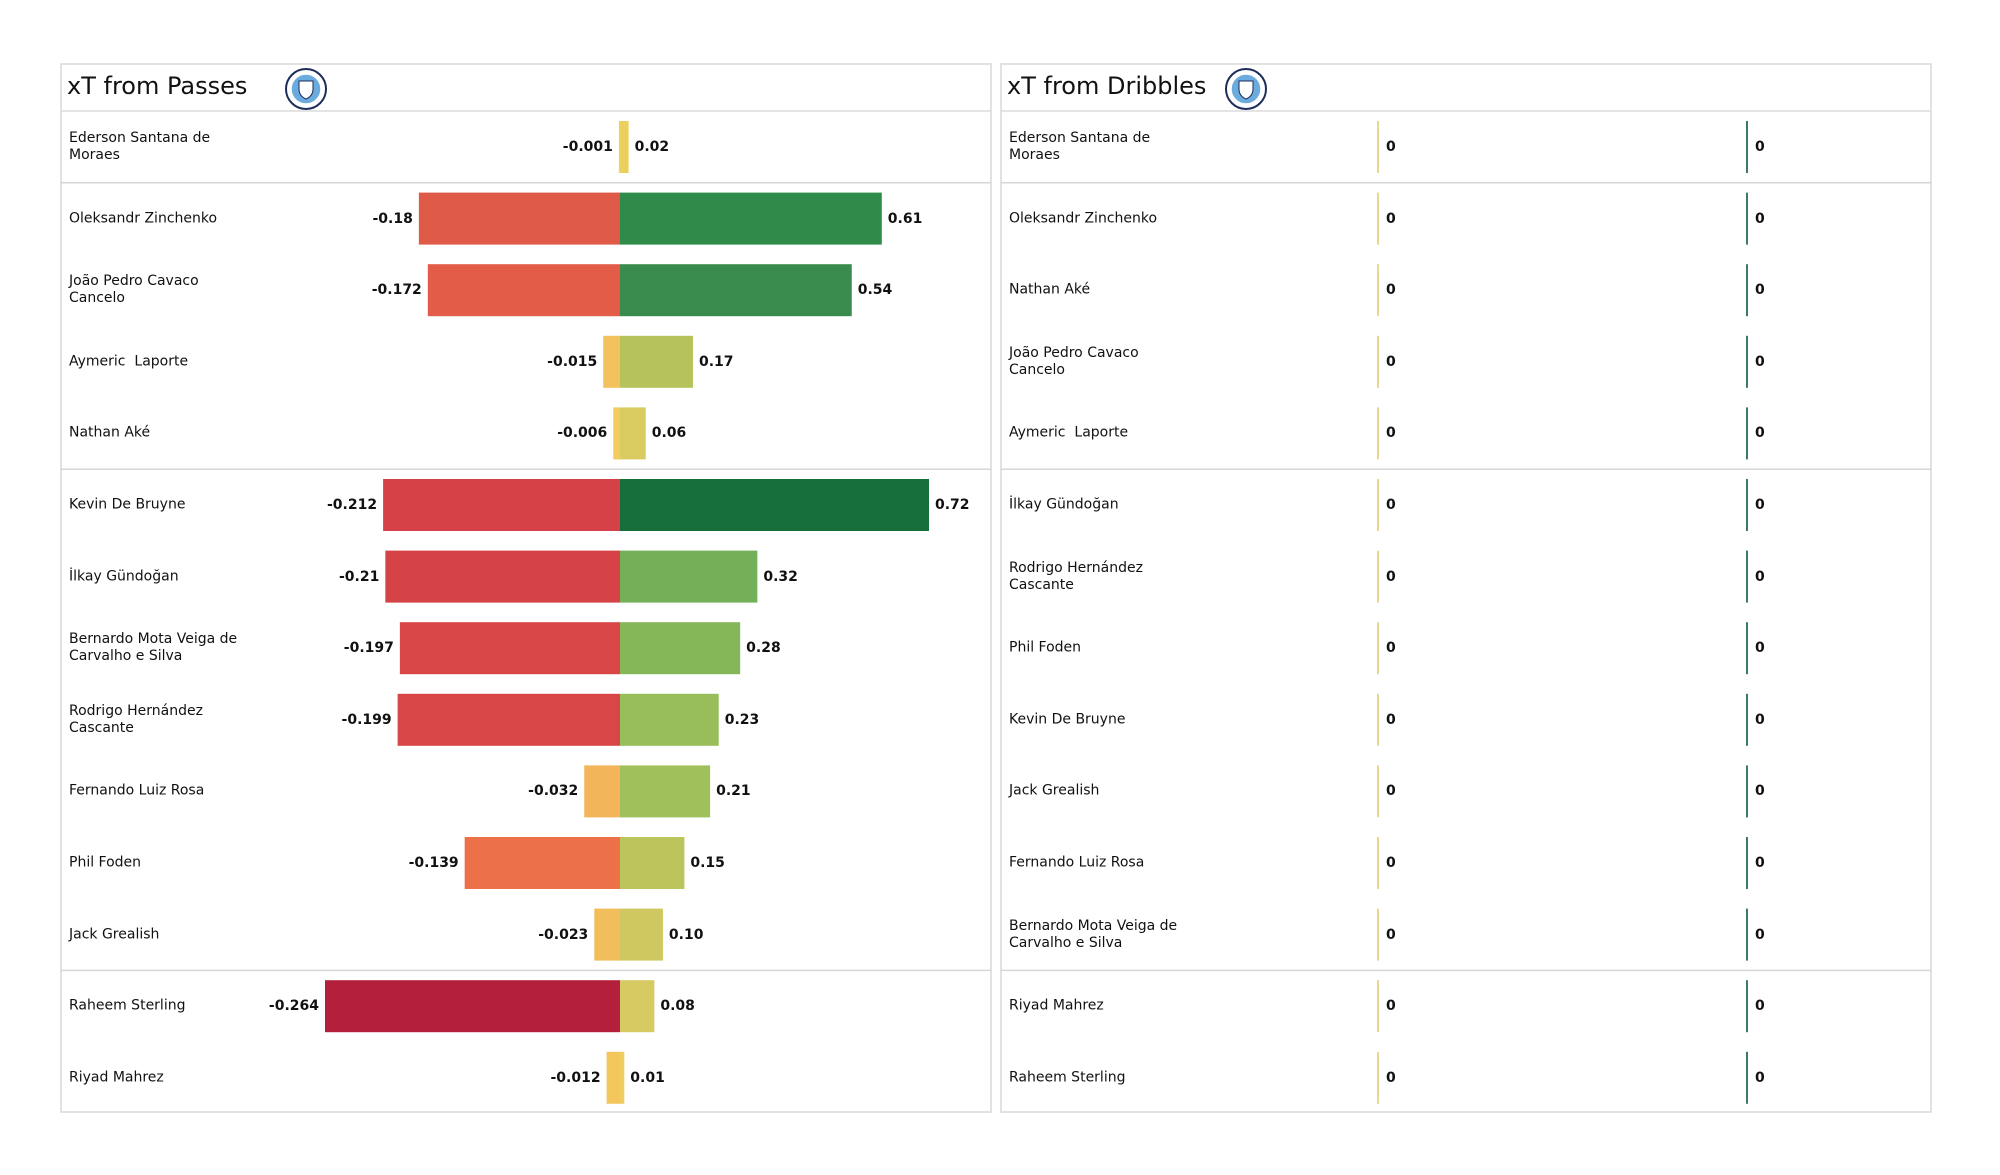 The image size is (2000, 1175). Describe the element at coordinates (587, 147) in the screenshot. I see `value-label: -0.001` at that location.